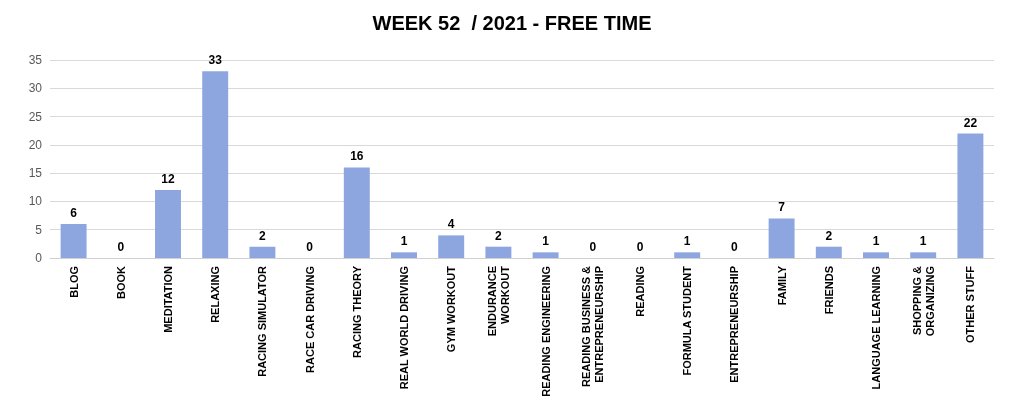 The width and height of the screenshot is (1024, 418). I want to click on y-tick-label: 35, so click(35, 60).